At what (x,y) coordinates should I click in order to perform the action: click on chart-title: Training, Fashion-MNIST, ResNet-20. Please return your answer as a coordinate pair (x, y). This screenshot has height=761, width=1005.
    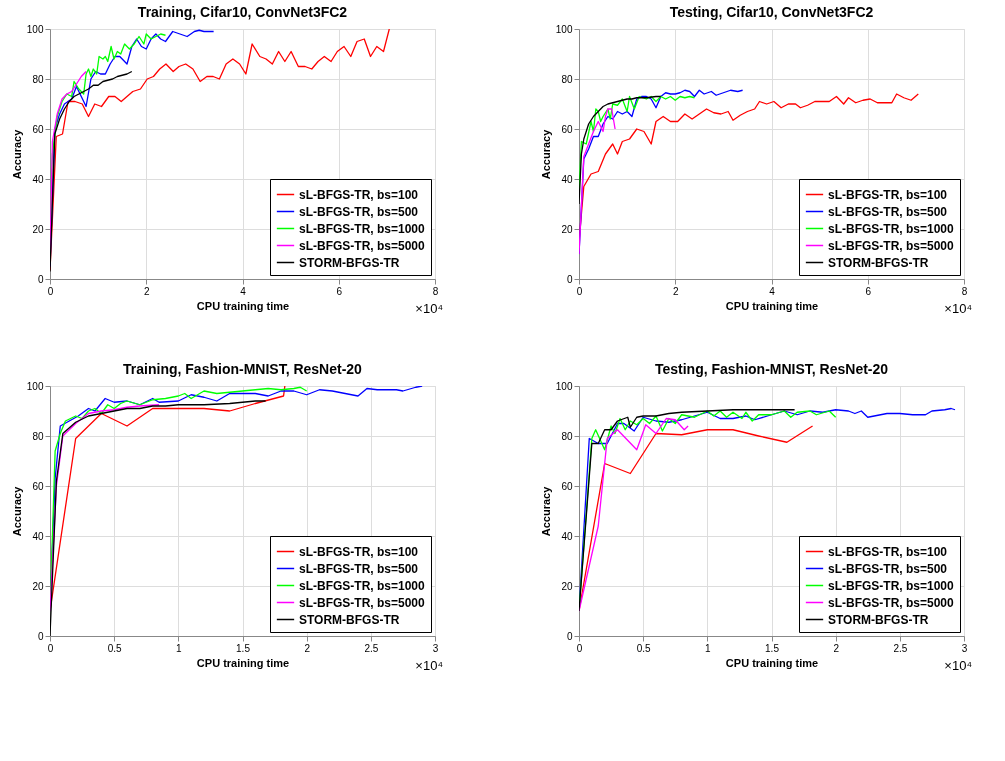
    Looking at the image, I should click on (243, 369).